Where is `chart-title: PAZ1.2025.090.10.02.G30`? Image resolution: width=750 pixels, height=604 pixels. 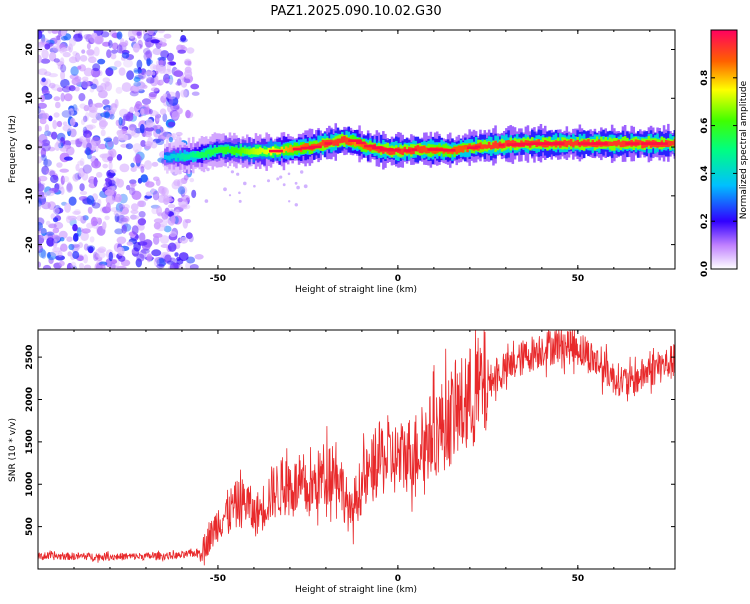 chart-title: PAZ1.2025.090.10.02.G30 is located at coordinates (355, 11).